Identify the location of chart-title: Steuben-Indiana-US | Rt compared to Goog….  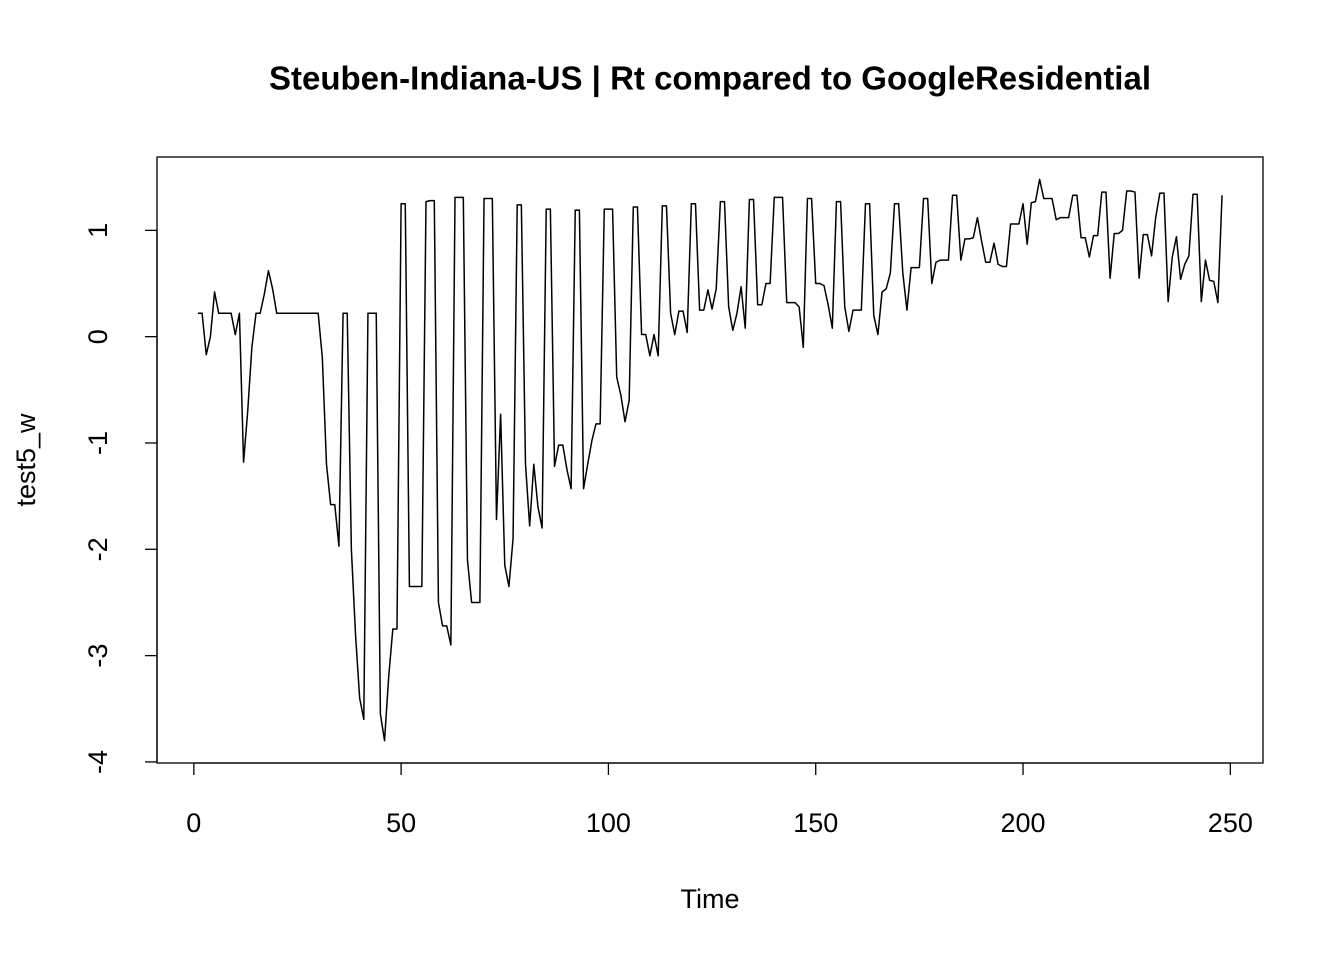
(710, 78).